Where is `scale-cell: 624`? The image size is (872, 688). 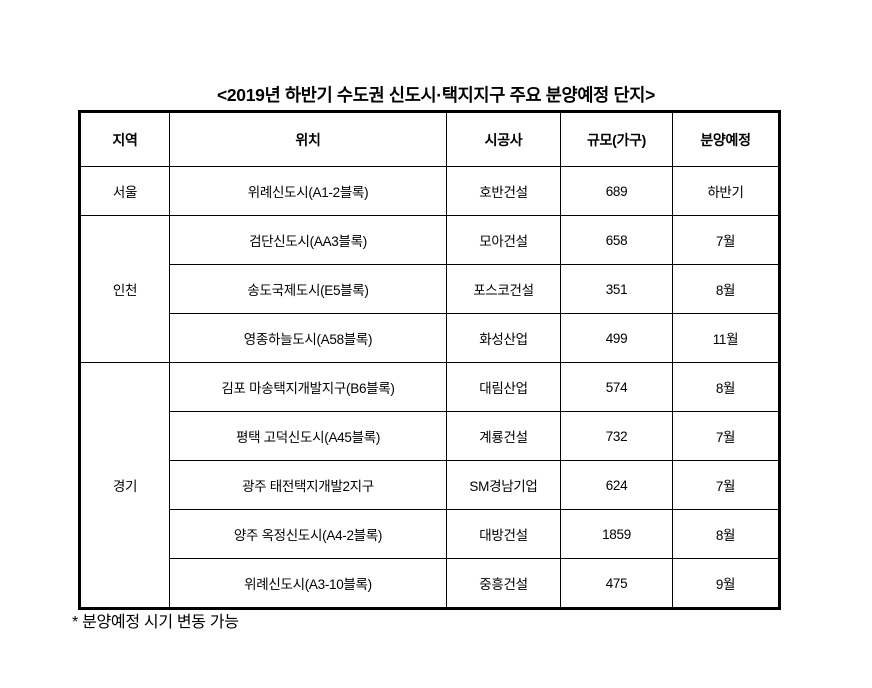
scale-cell: 624 is located at coordinates (616, 485).